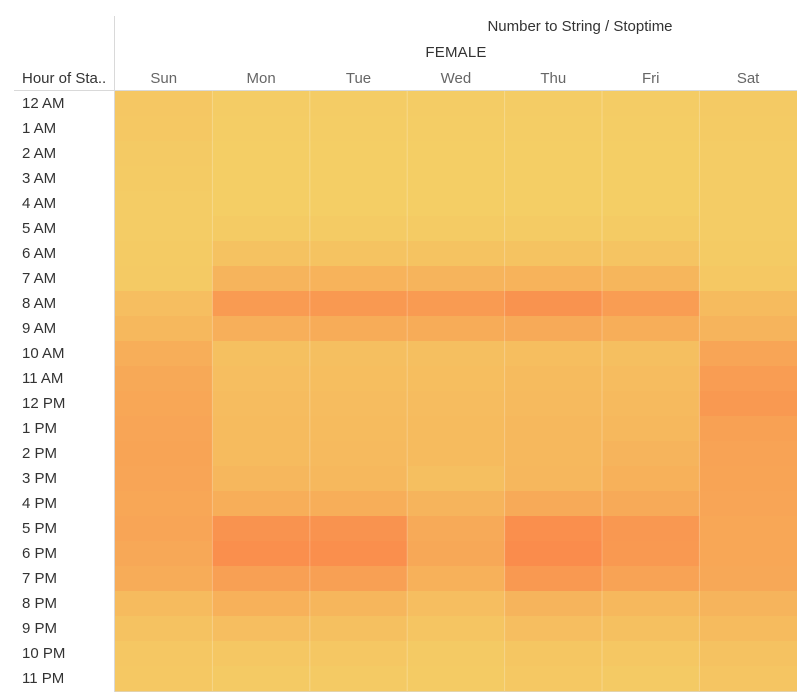 The height and width of the screenshot is (693, 797). What do you see at coordinates (43, 678) in the screenshot?
I see `row-label-11-pm: 11 PM` at bounding box center [43, 678].